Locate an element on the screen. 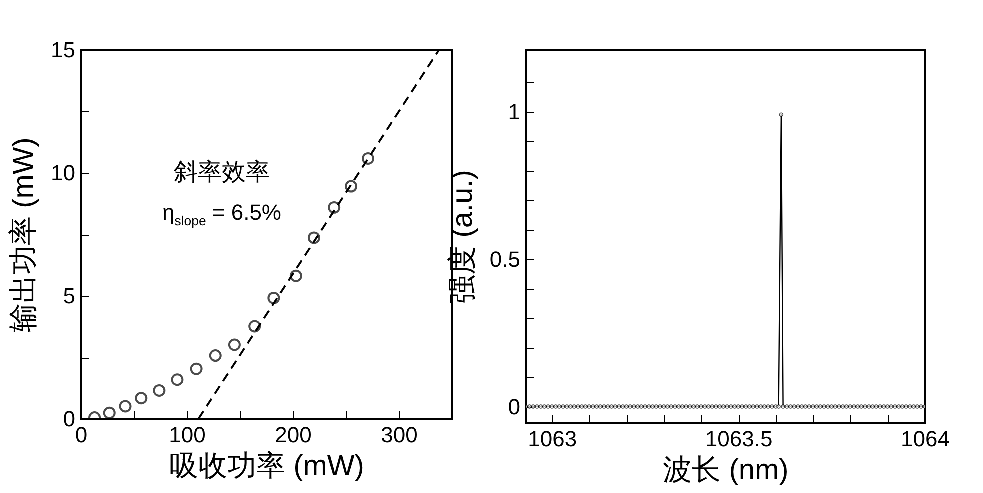  x-axis-title: 波长 (nm) is located at coordinates (726, 470).